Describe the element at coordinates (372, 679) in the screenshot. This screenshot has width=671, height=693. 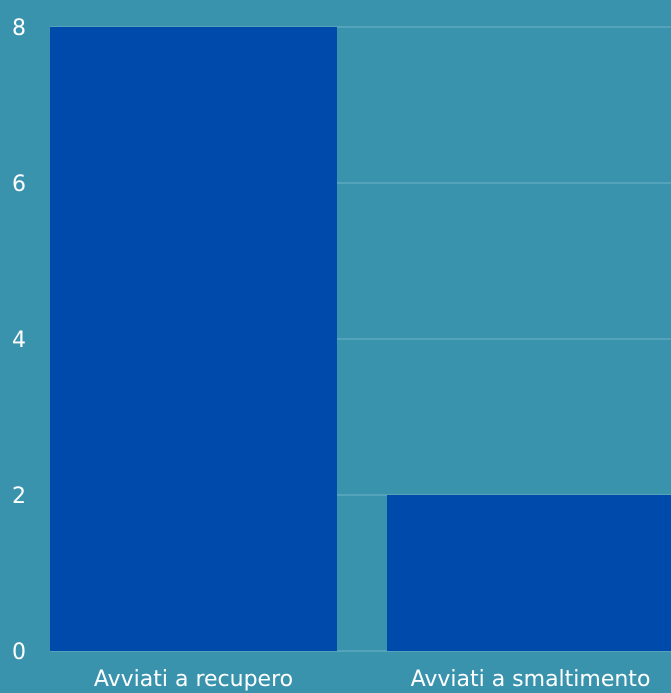
I see `x-axis-labels: Avviati a recupero Avviati a smaltimento` at that location.